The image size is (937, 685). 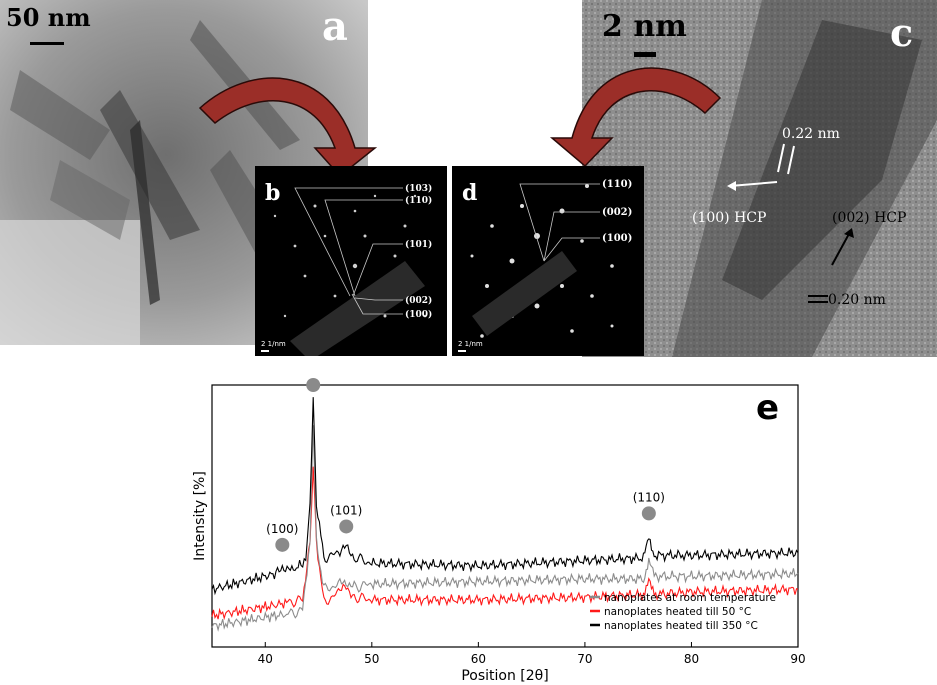 What do you see at coordinates (811, 134) in the screenshot?
I see `spacing-022-label: 0.22 nm` at bounding box center [811, 134].